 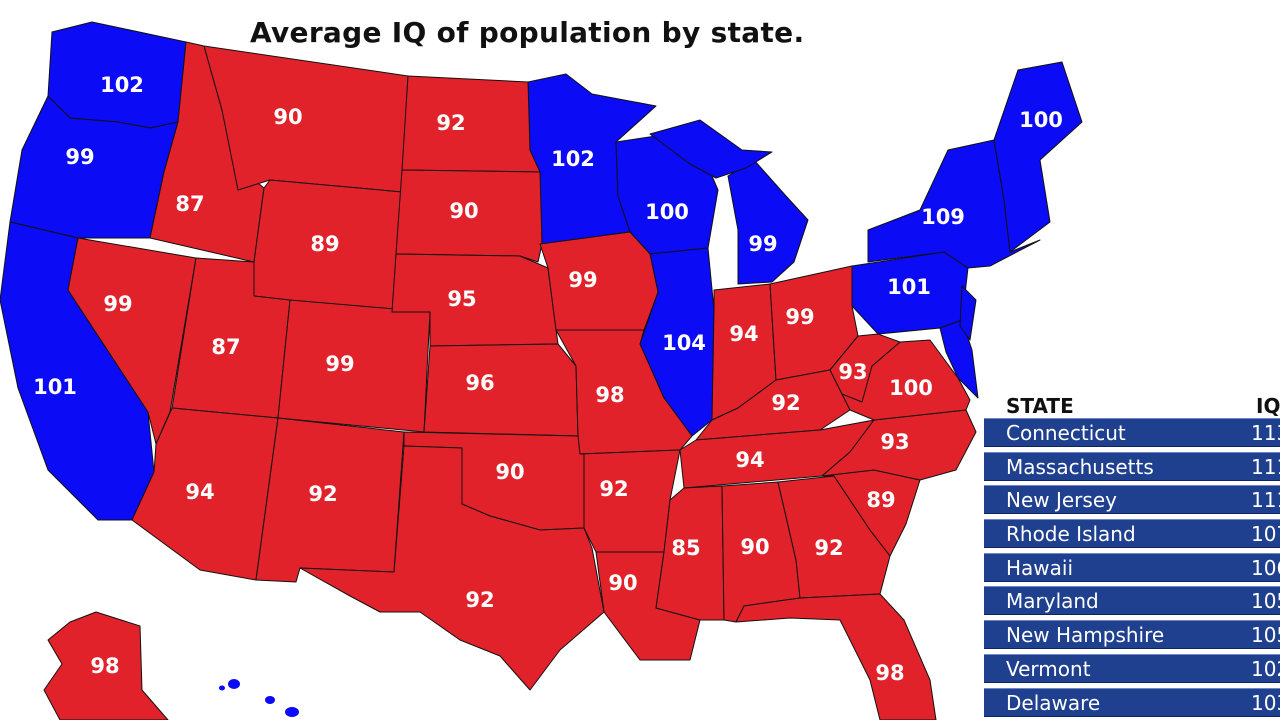 I want to click on state-arkansas, so click(x=630, y=501).